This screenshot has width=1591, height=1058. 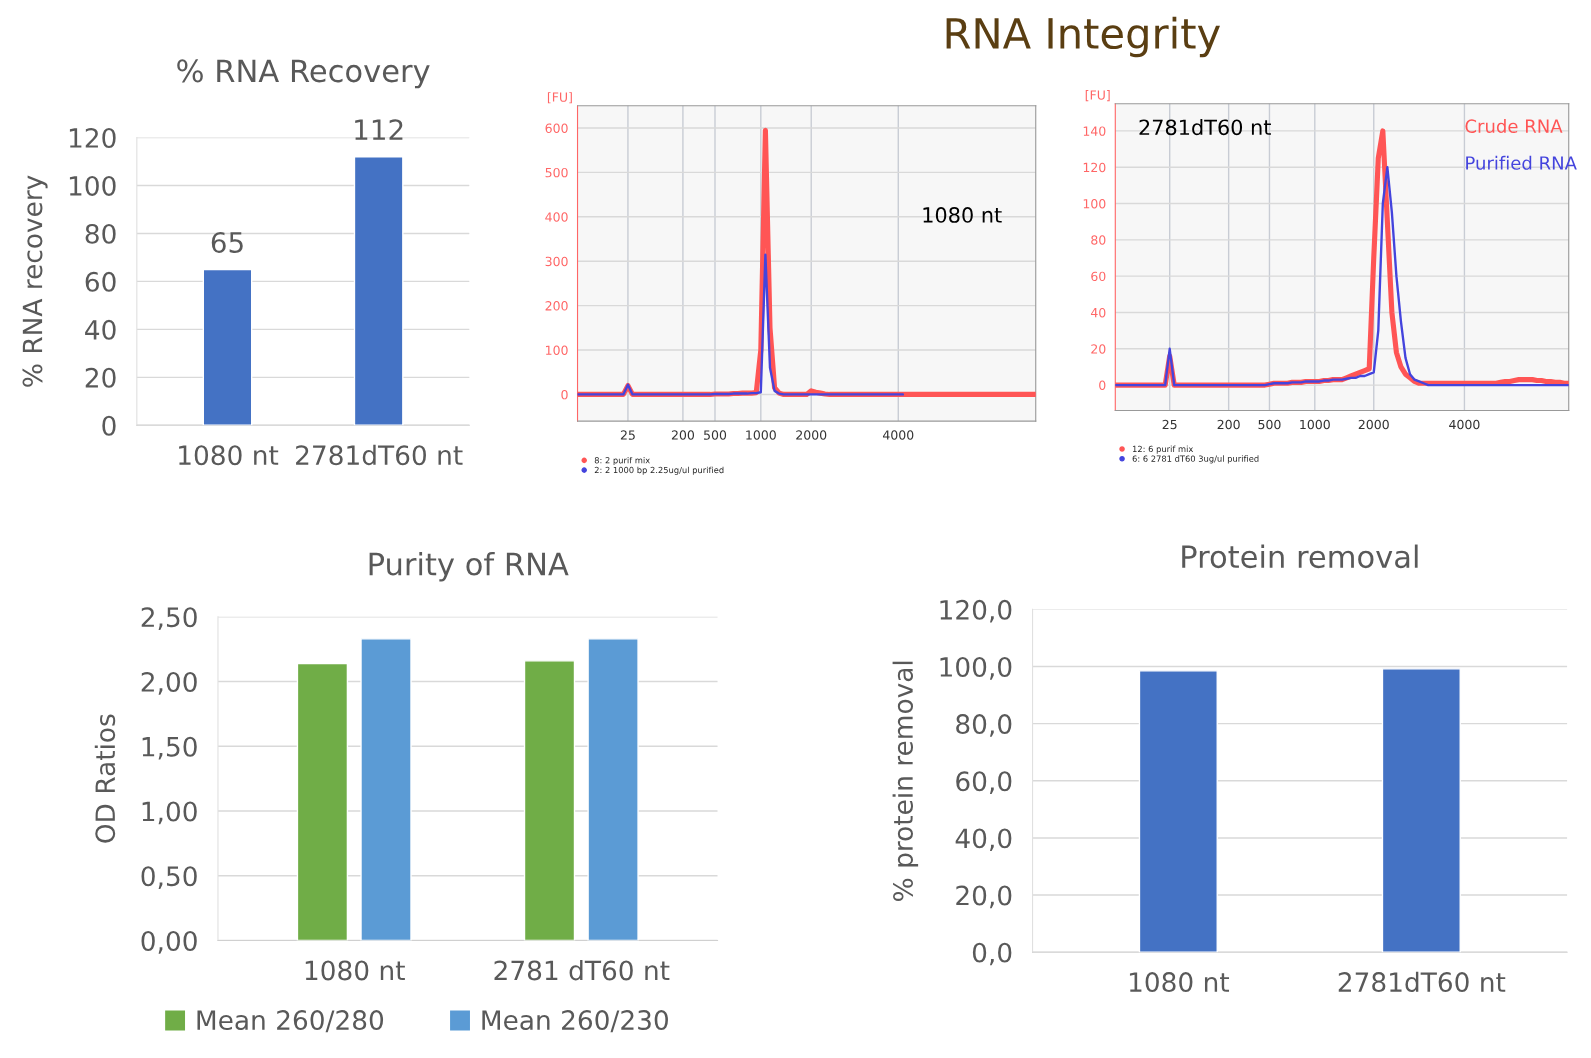 What do you see at coordinates (556, 128) in the screenshot?
I see `y-tick-label: 600` at bounding box center [556, 128].